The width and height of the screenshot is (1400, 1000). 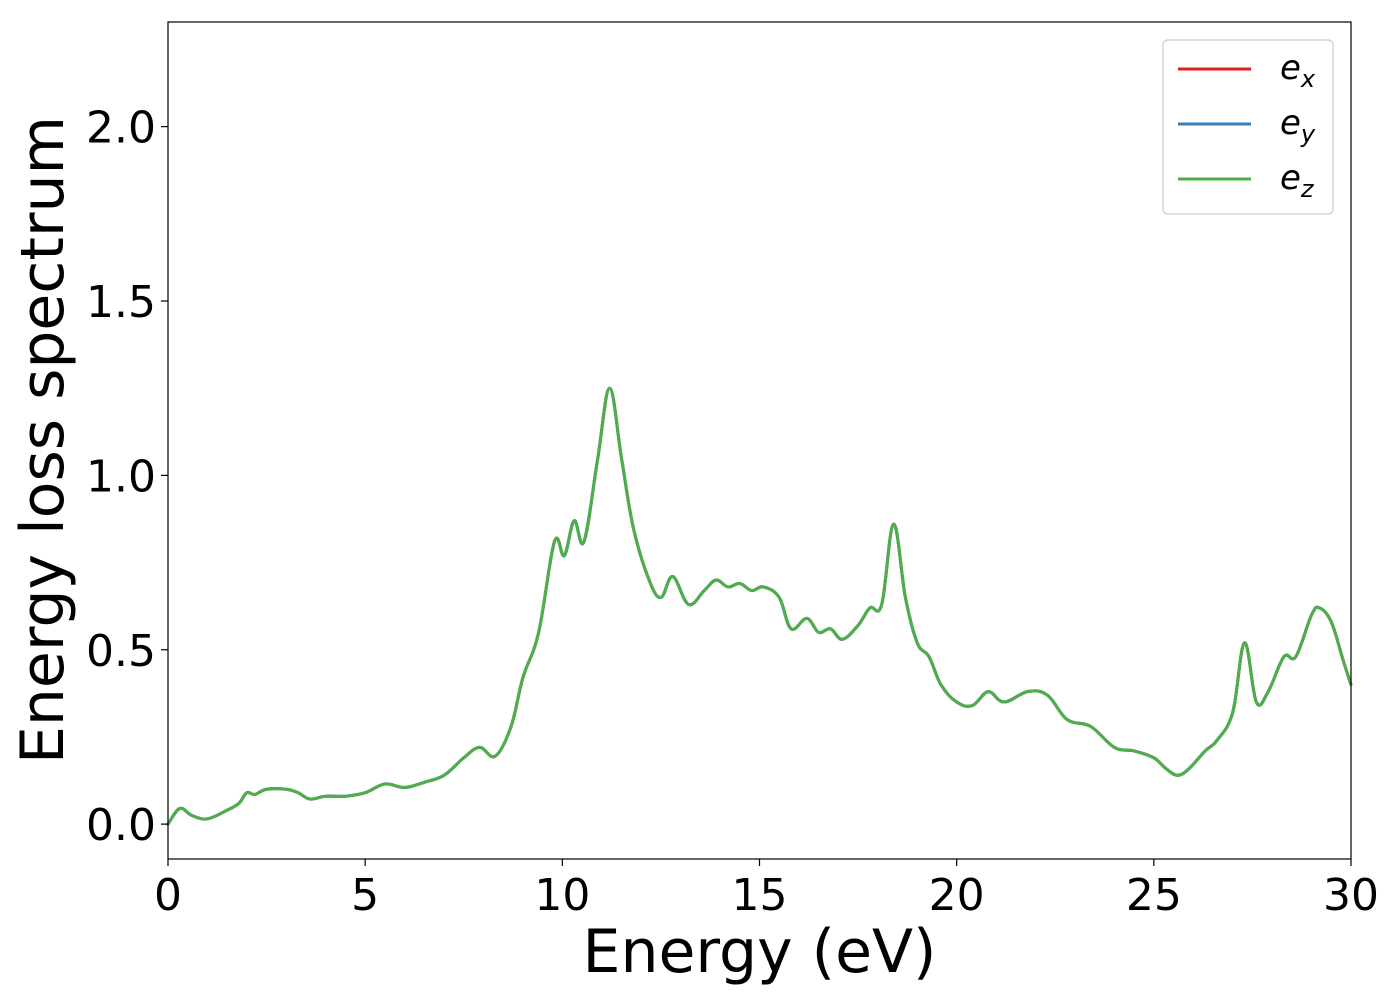 I want to click on legend: ex ey ez, so click(x=1248, y=127).